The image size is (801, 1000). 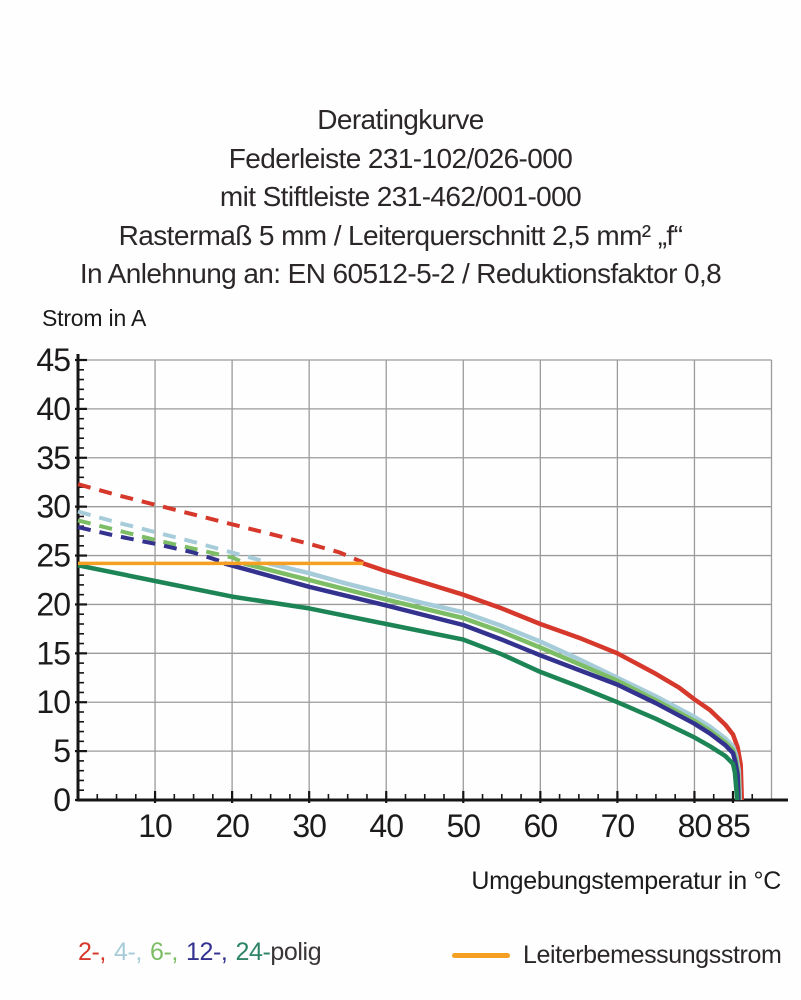 What do you see at coordinates (53, 458) in the screenshot?
I see `y-tick-label: 35` at bounding box center [53, 458].